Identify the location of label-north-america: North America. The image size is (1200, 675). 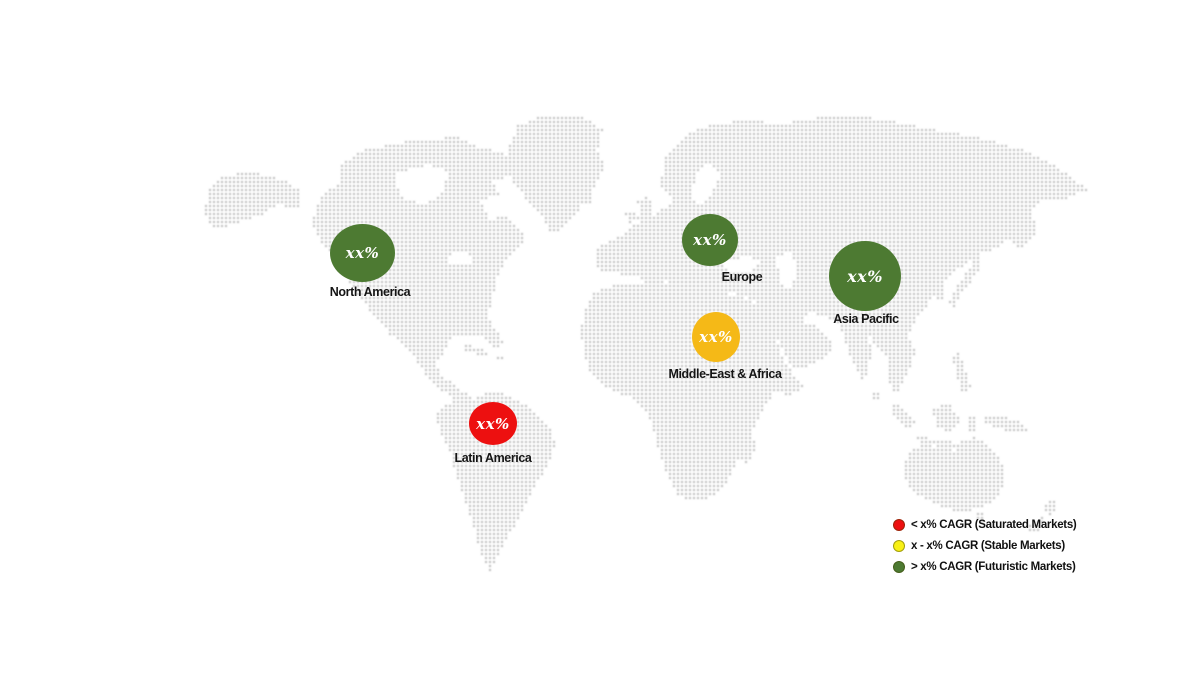
(370, 292).